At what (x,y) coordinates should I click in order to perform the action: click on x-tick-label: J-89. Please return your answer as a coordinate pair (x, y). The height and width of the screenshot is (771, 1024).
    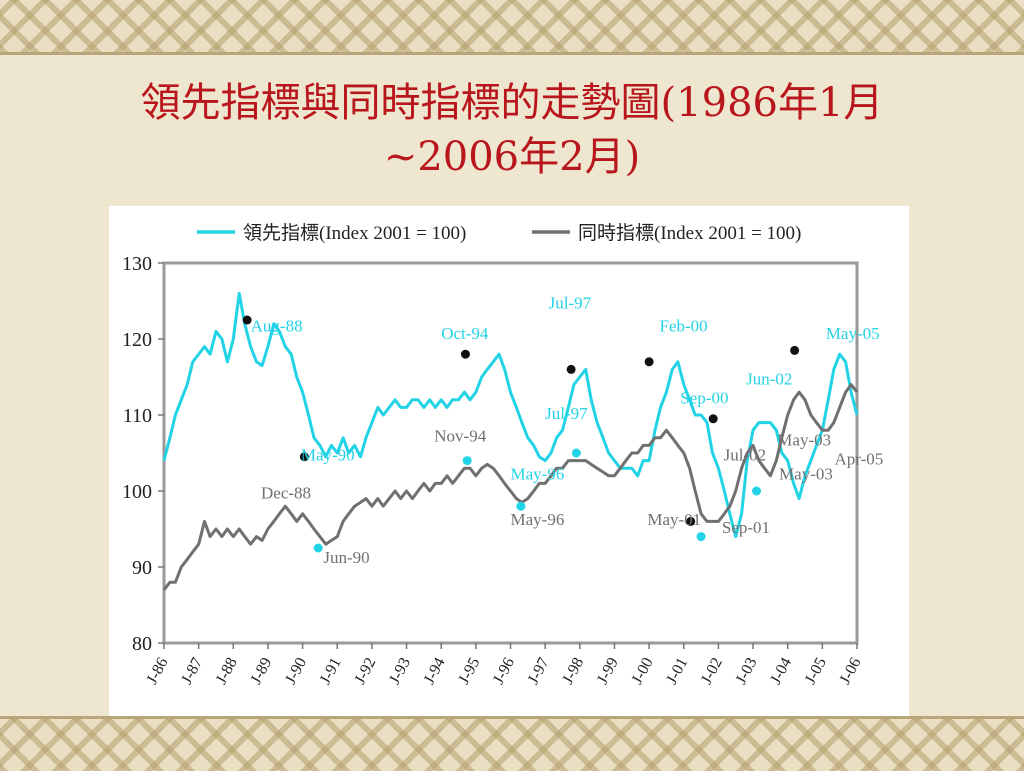
    Looking at the image, I should click on (262, 671).